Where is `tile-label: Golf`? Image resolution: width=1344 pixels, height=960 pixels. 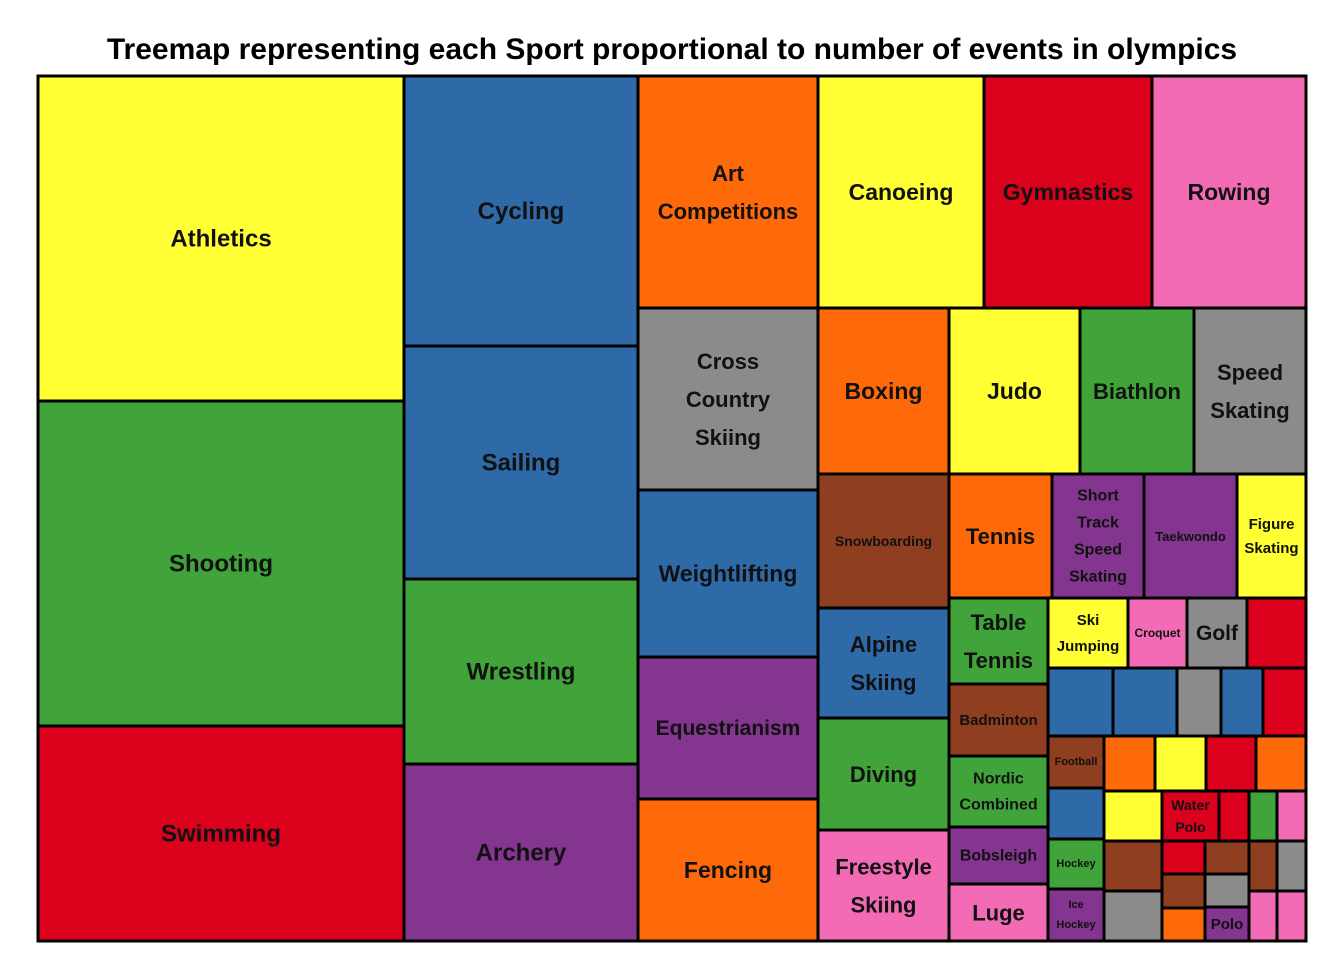
tile-label: Golf is located at coordinates (1217, 633).